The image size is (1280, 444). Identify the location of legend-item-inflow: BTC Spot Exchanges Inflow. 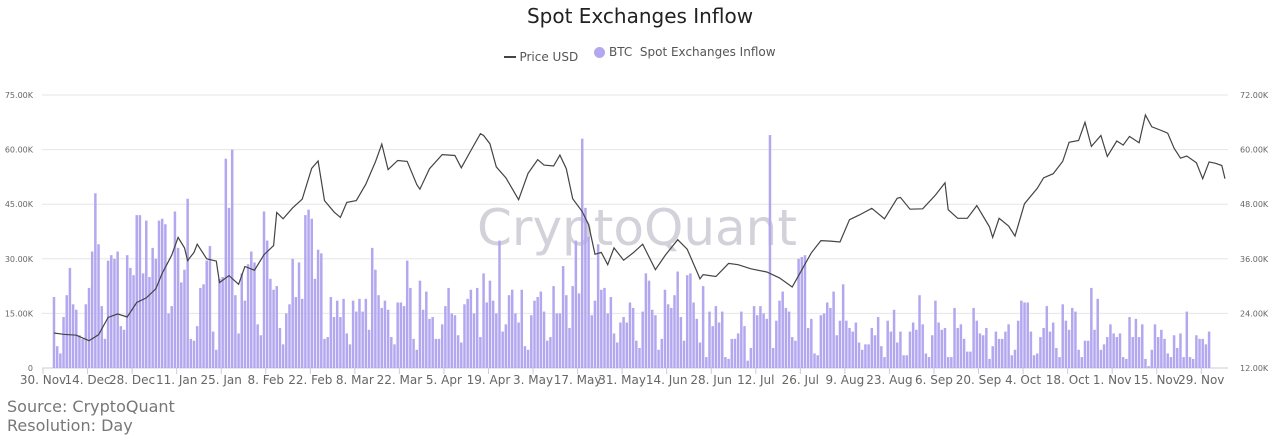
(685, 52).